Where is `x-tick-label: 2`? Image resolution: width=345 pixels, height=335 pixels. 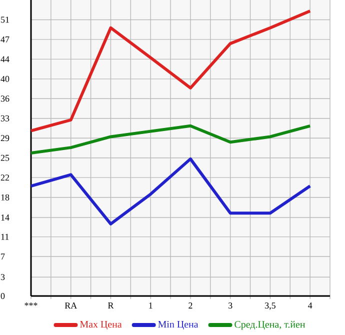
x-tick-label: 2 is located at coordinates (190, 305).